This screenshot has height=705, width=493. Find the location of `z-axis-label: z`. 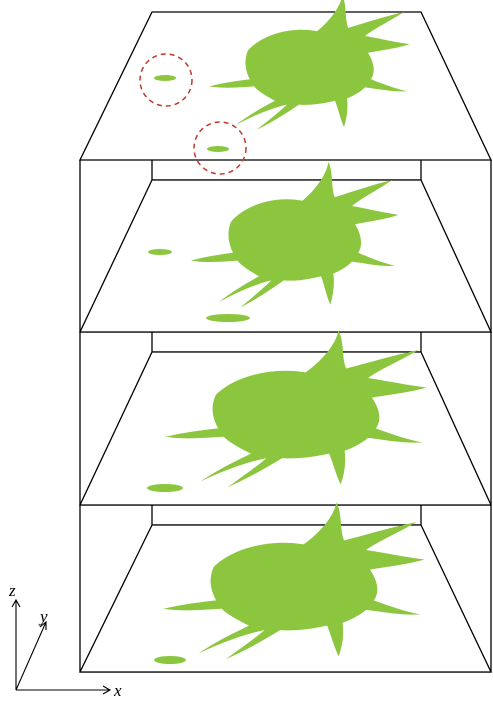

z-axis-label: z is located at coordinates (12, 590).